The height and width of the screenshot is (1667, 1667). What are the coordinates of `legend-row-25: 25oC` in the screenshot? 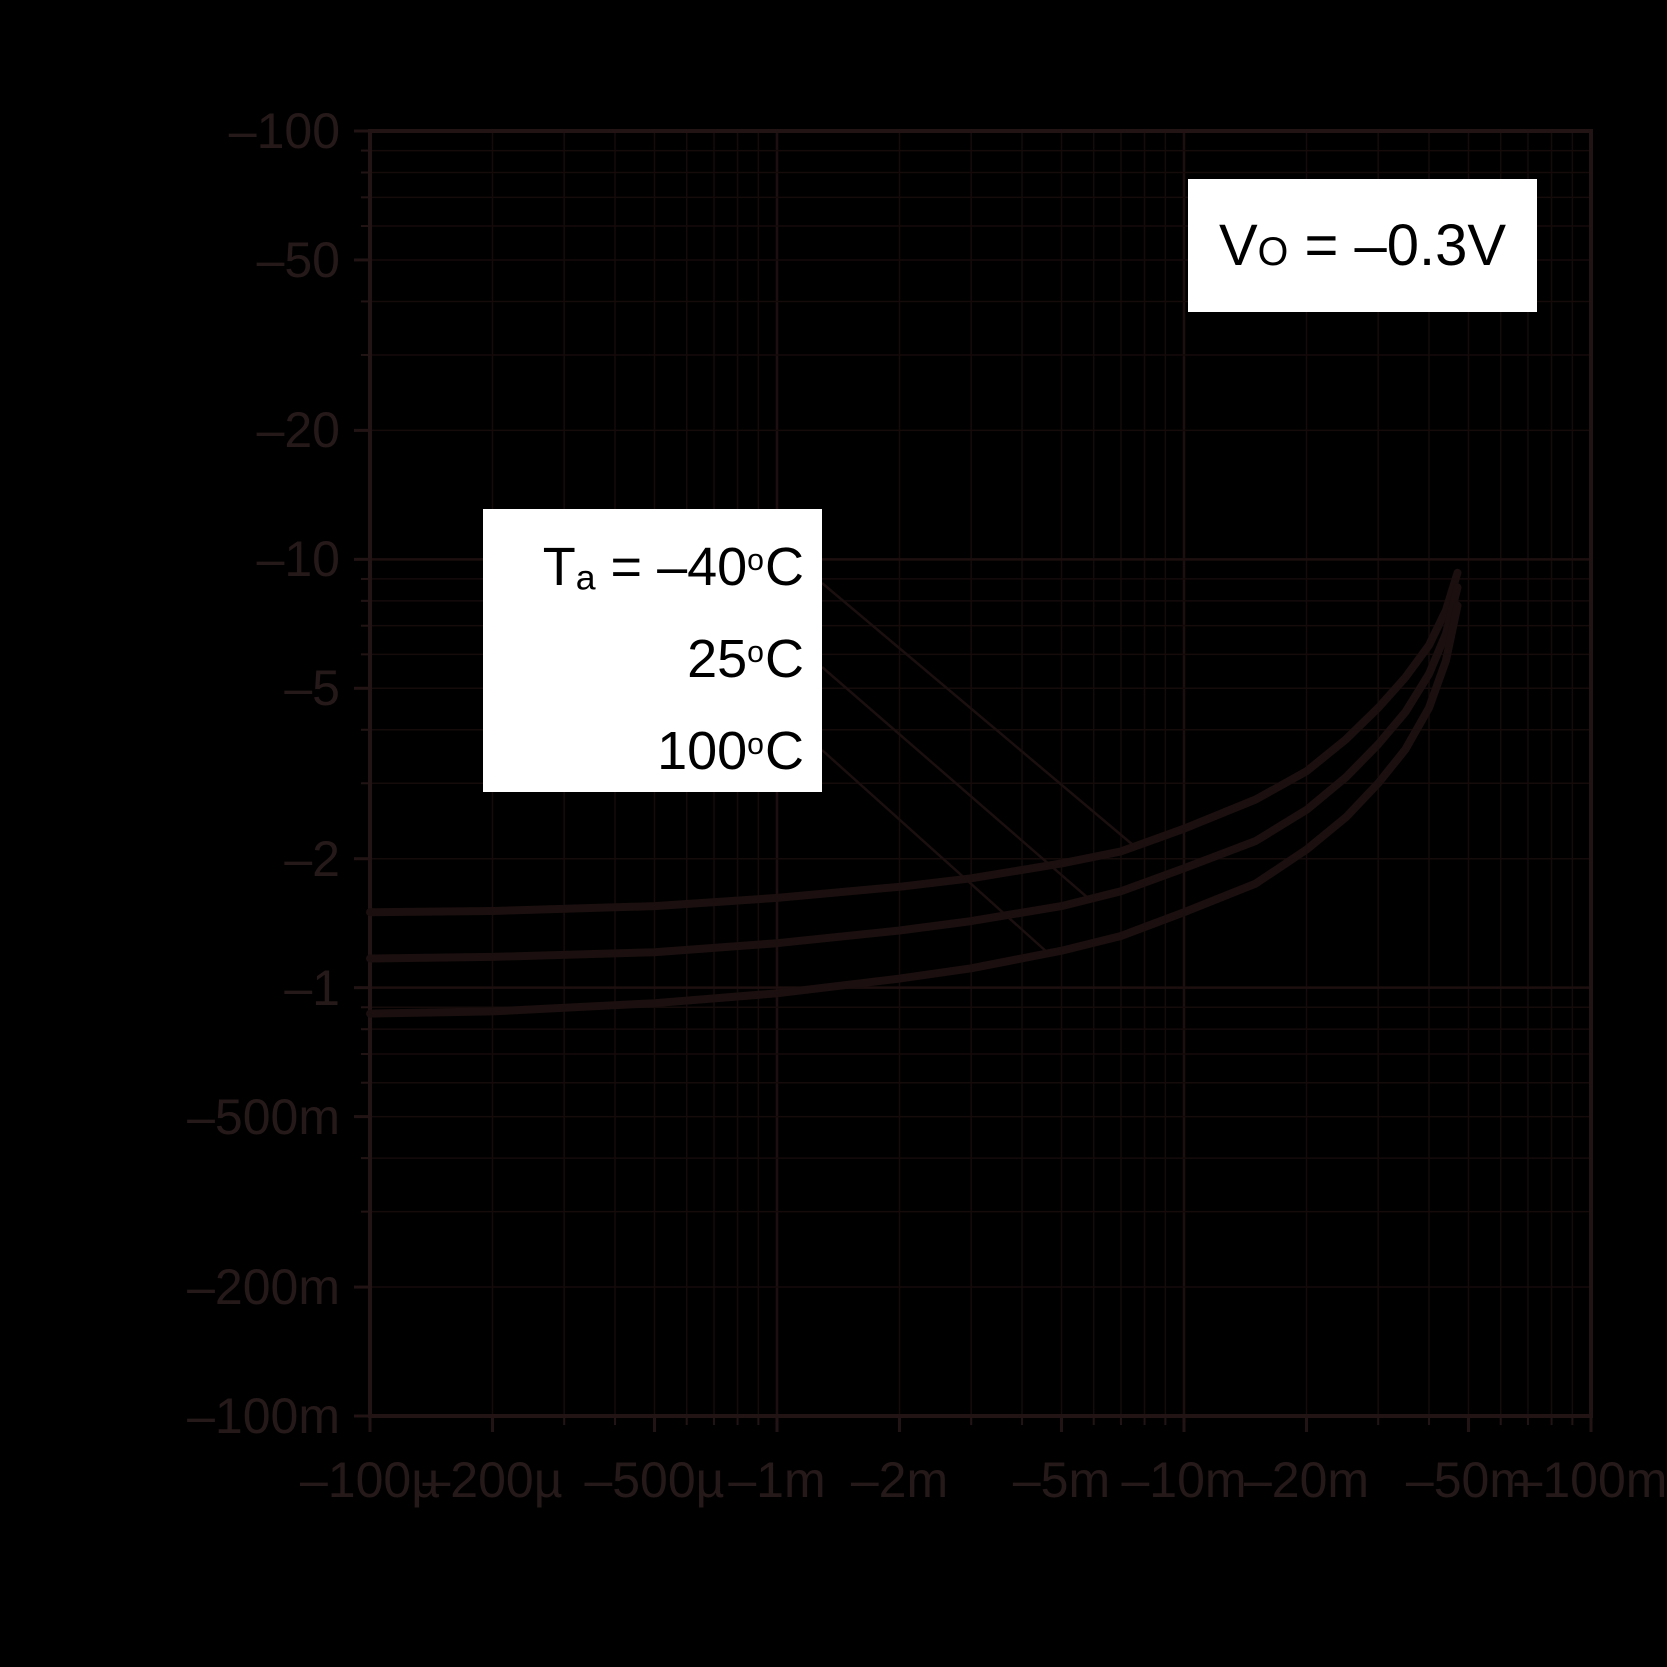 It's located at (745, 659).